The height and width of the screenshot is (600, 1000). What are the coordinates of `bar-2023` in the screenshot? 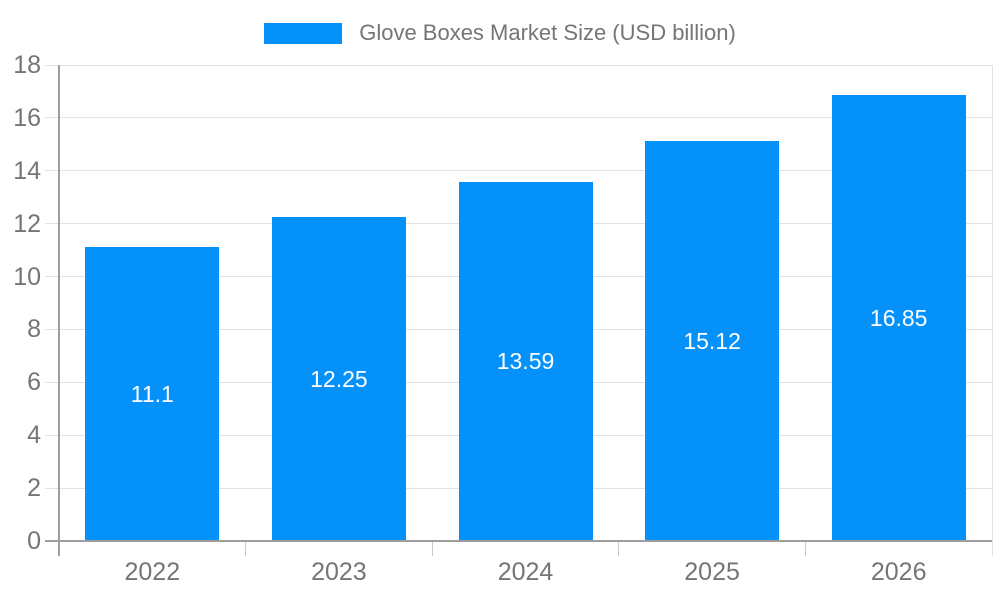 It's located at (339, 379).